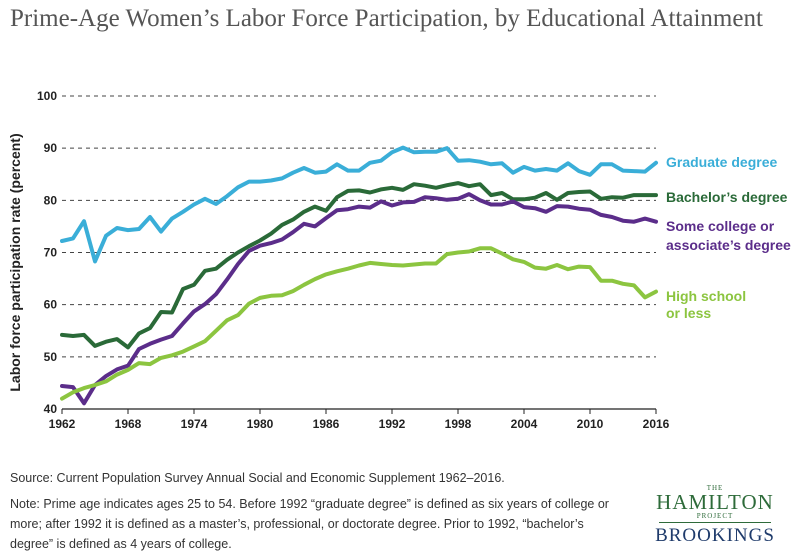 The height and width of the screenshot is (554, 800). I want to click on y-tick-label: 70, so click(51, 253).